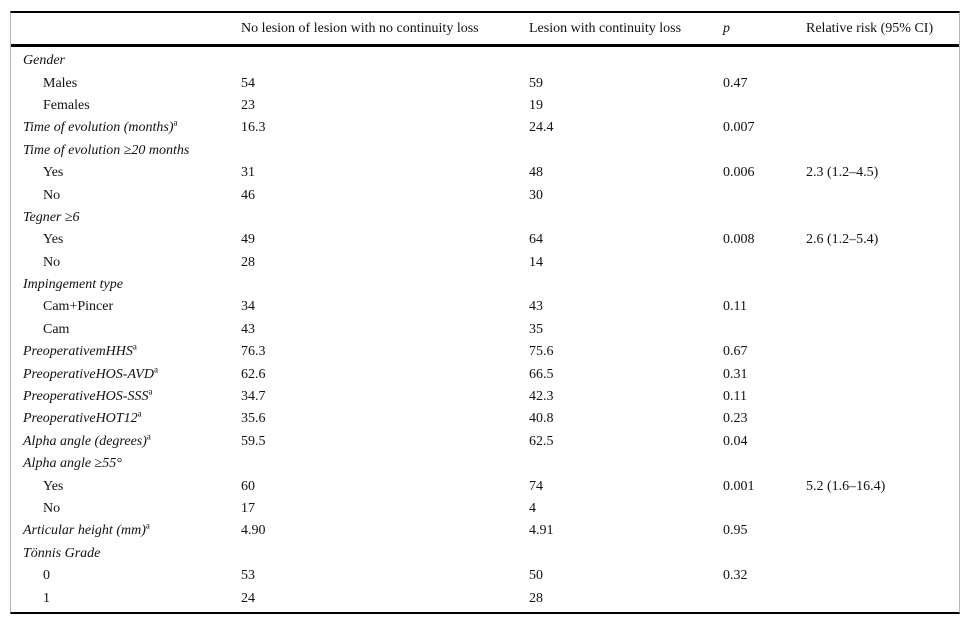  What do you see at coordinates (536, 262) in the screenshot?
I see `cell-lesion: 14` at bounding box center [536, 262].